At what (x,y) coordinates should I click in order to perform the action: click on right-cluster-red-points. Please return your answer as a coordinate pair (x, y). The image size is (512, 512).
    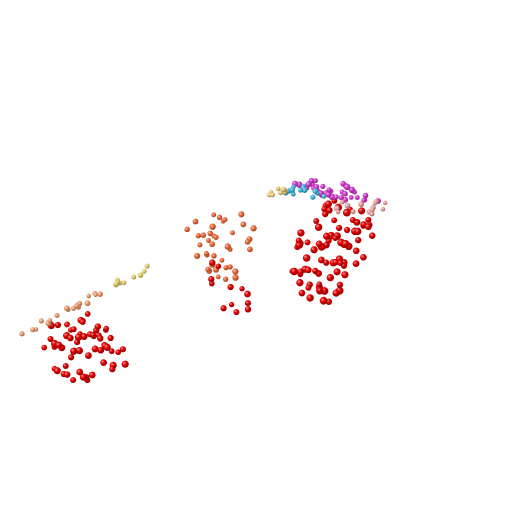
    Looking at the image, I should click on (332, 251).